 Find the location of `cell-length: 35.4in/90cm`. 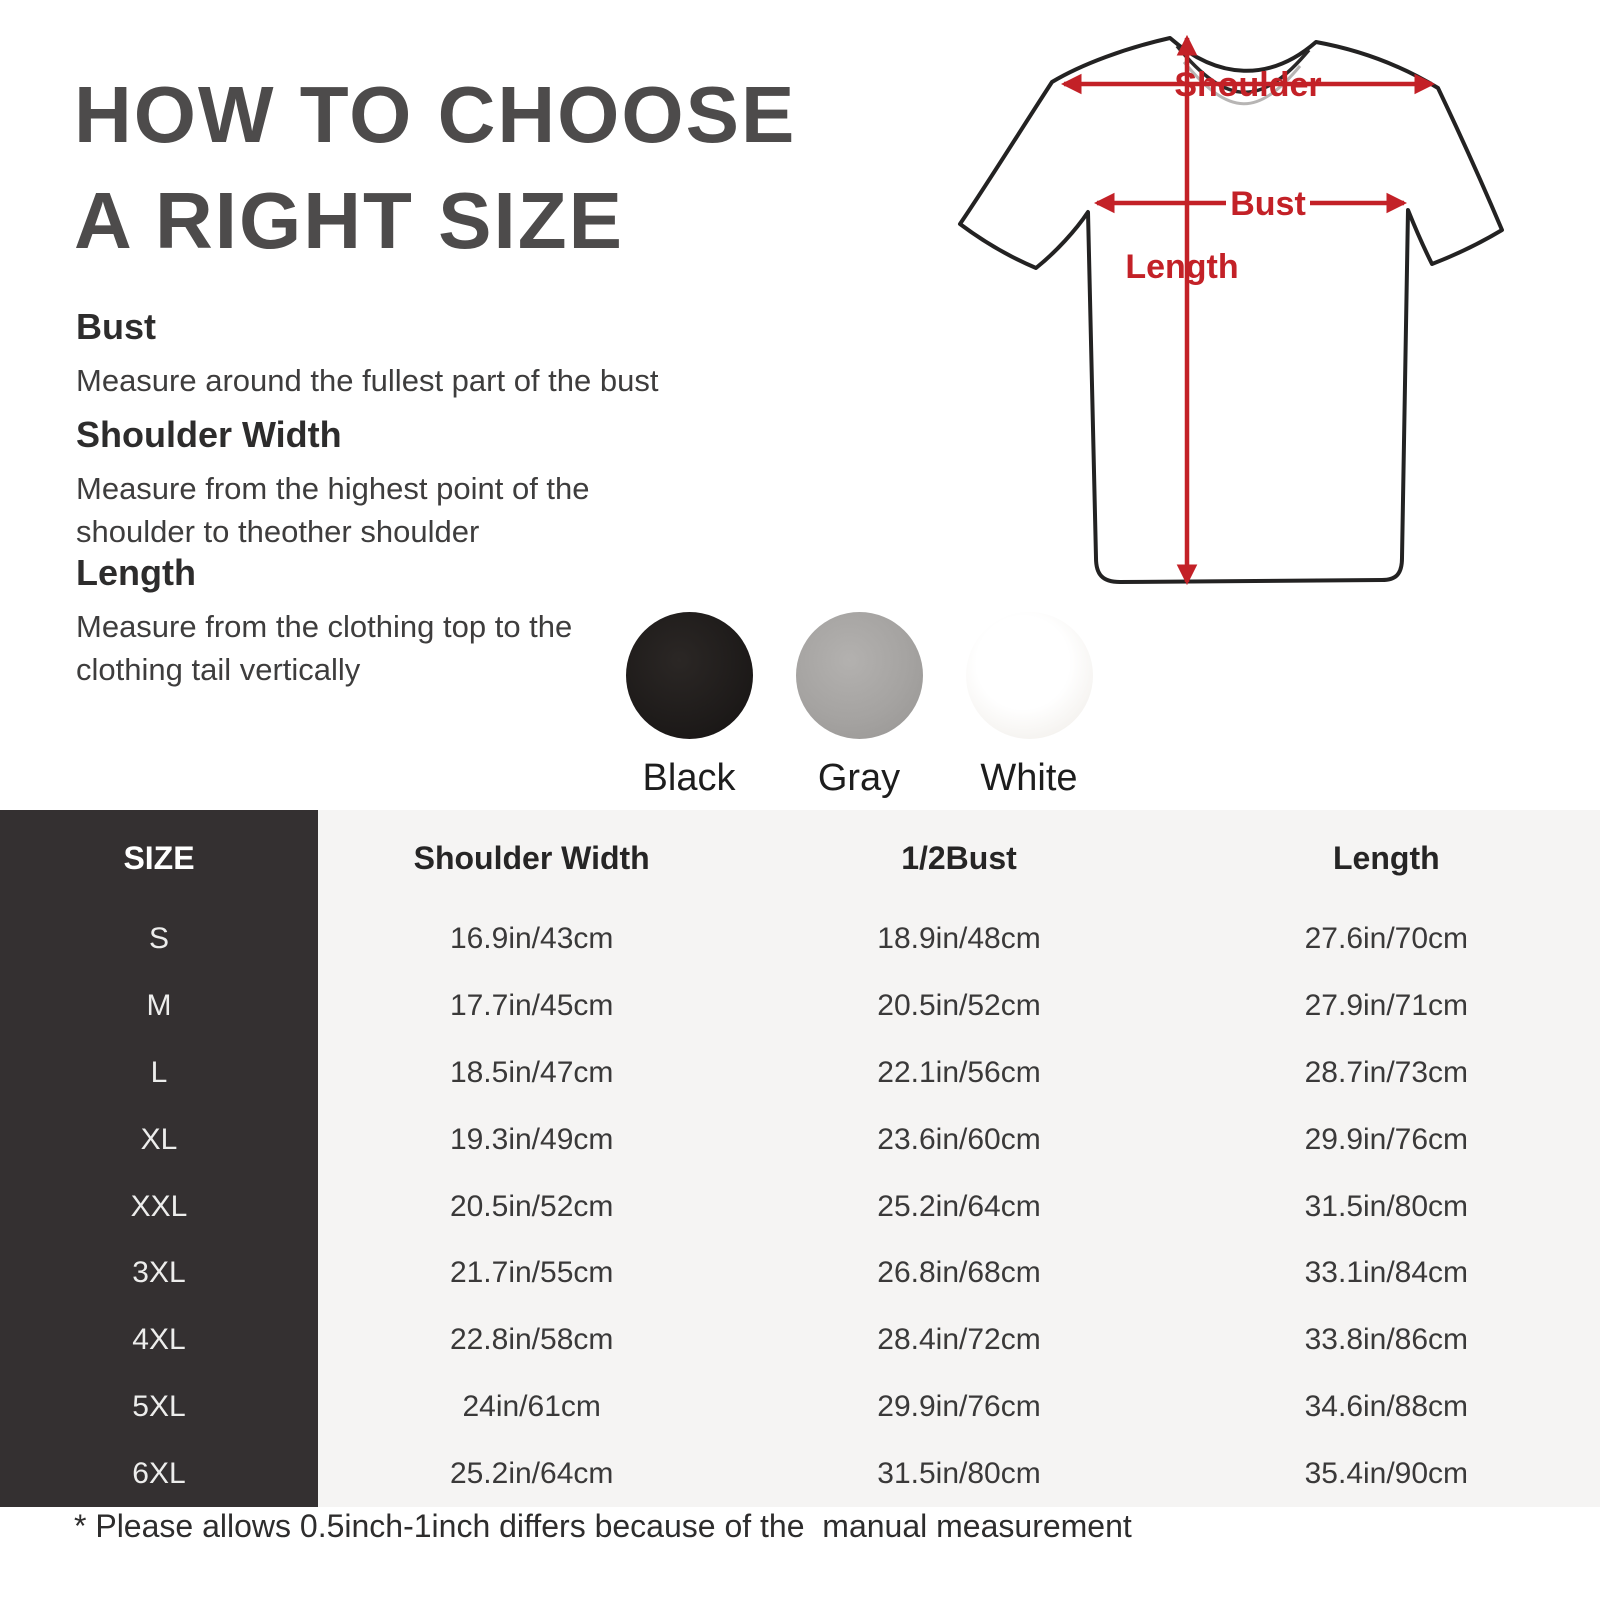

cell-length: 35.4in/90cm is located at coordinates (1386, 1473).